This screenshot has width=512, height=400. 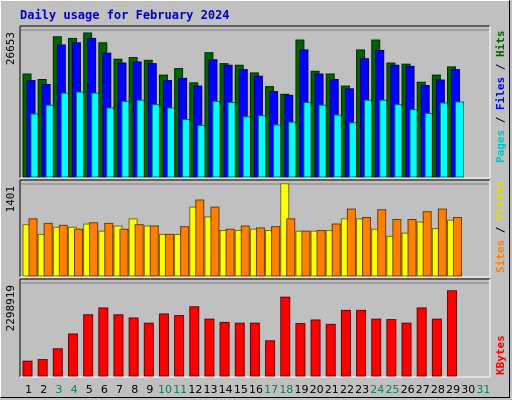 What do you see at coordinates (89, 389) in the screenshot?
I see `x-tick-label-day-5: 5` at bounding box center [89, 389].